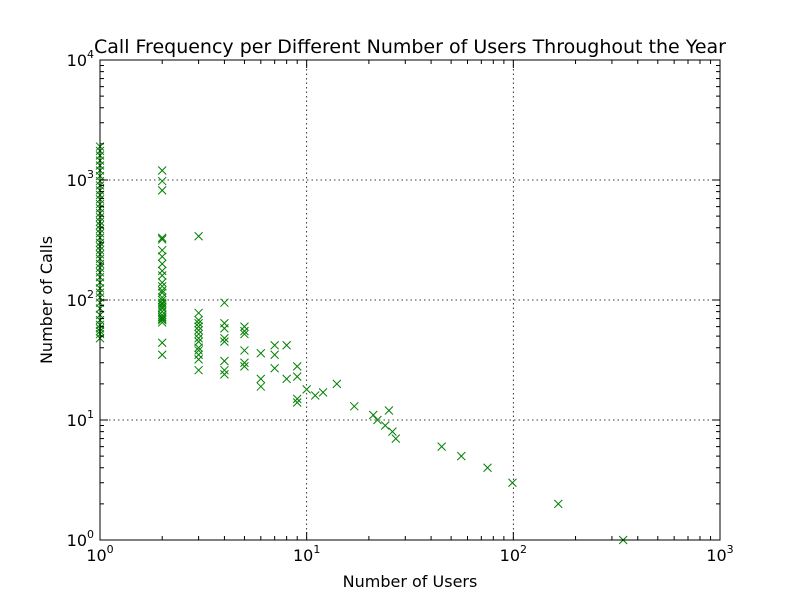 This screenshot has width=800, height=600. I want to click on y-tick-label: 10⁰, so click(80, 539).